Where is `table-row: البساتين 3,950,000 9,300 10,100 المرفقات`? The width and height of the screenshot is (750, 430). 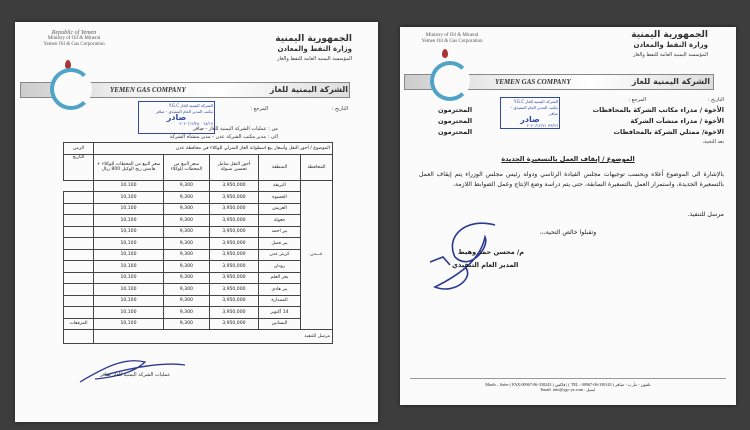 table-row: البساتين 3,950,000 9,300 10,100 المرفقات is located at coordinates (198, 323).